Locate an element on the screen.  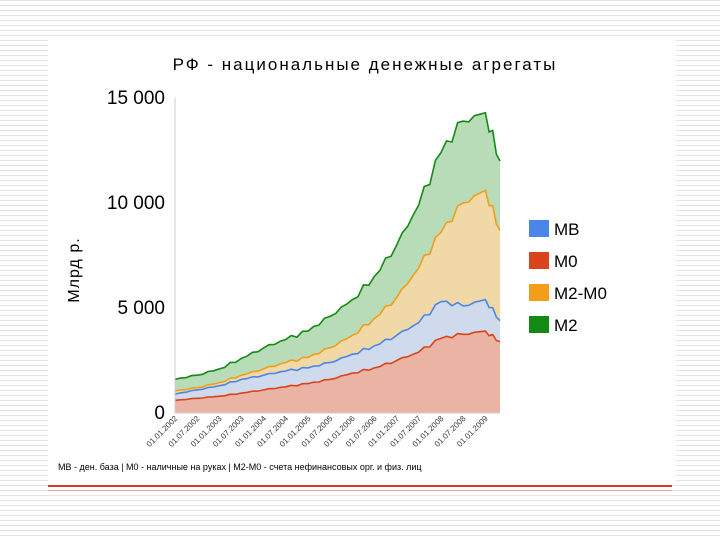
legend-label: MB is located at coordinates (567, 229).